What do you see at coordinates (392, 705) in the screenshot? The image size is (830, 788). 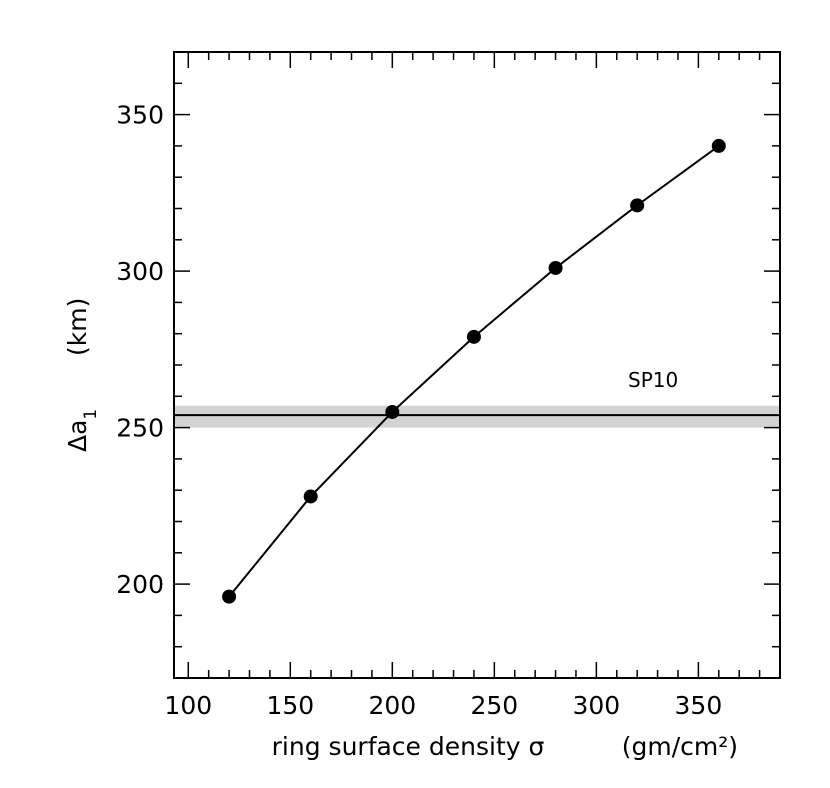 I see `x-tick-label: 200` at bounding box center [392, 705].